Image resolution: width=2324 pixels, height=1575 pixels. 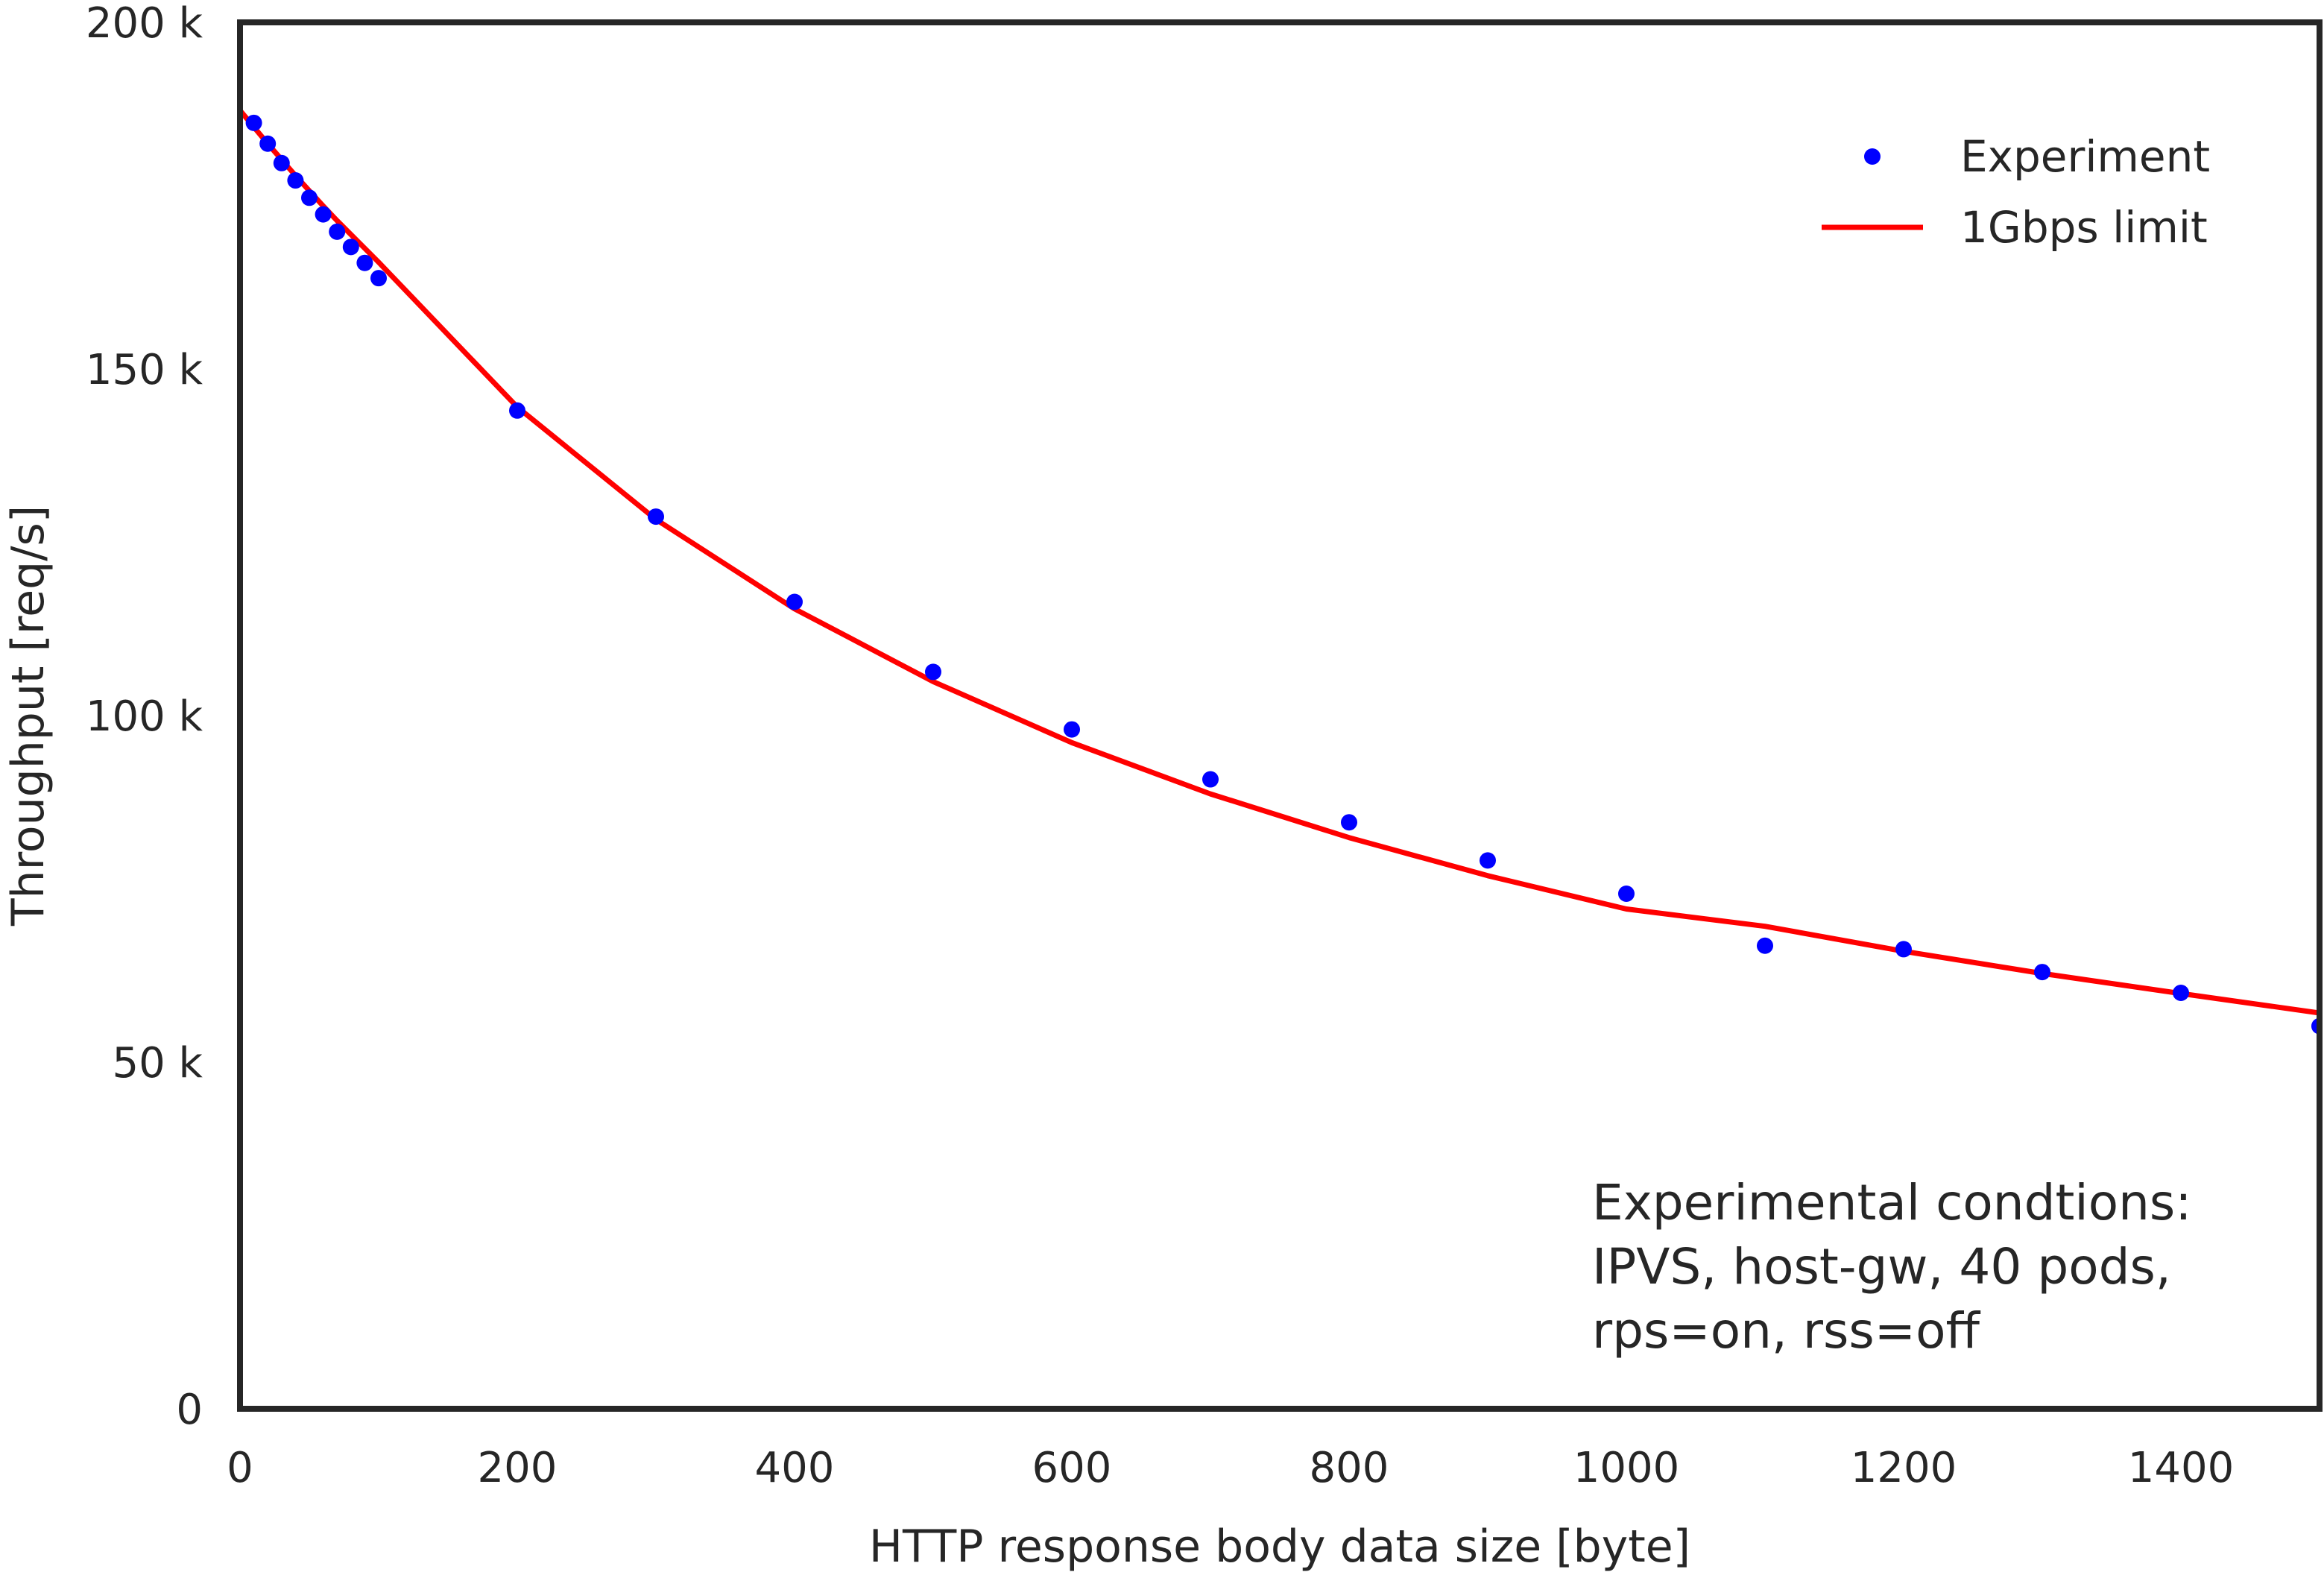 What do you see at coordinates (189, 1410) in the screenshot?
I see `y-tick-label: 0` at bounding box center [189, 1410].